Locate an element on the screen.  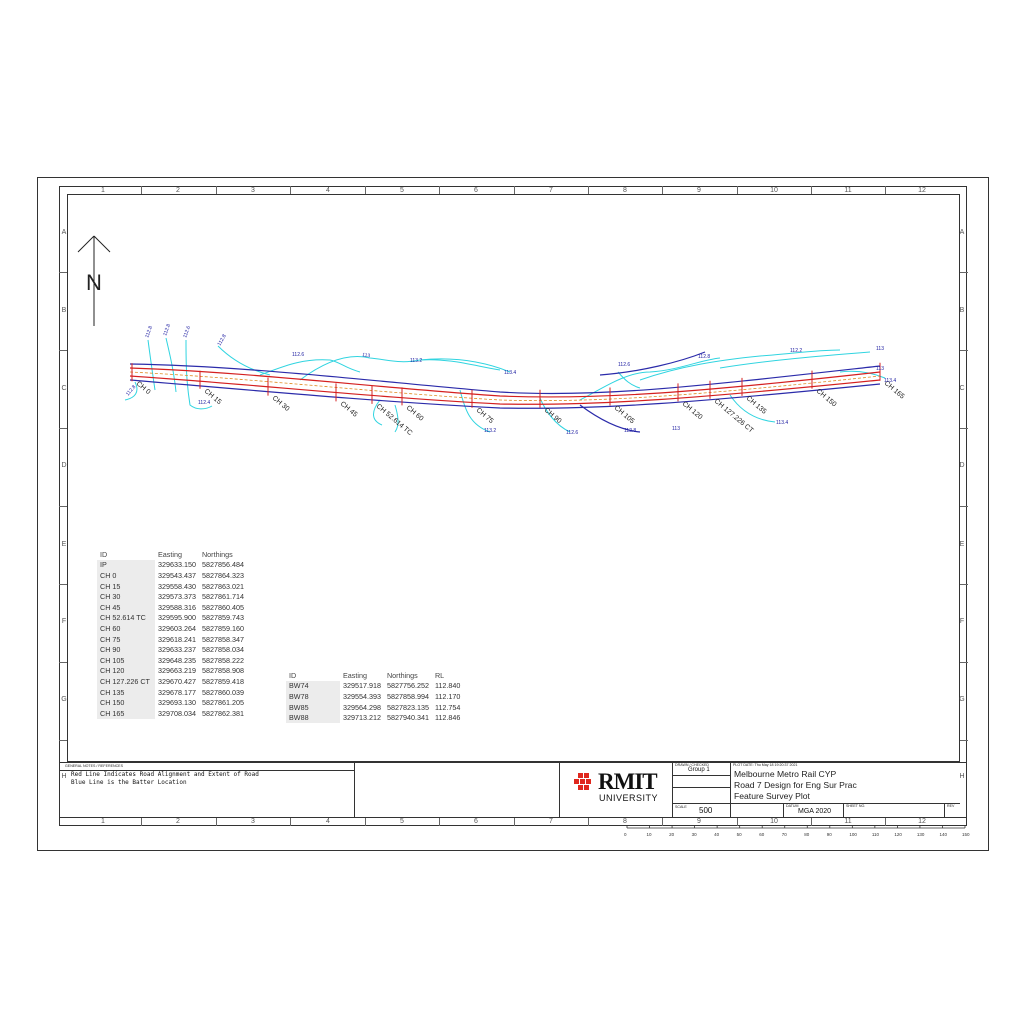
table-cell: BW74 is located at coordinates (313, 686).